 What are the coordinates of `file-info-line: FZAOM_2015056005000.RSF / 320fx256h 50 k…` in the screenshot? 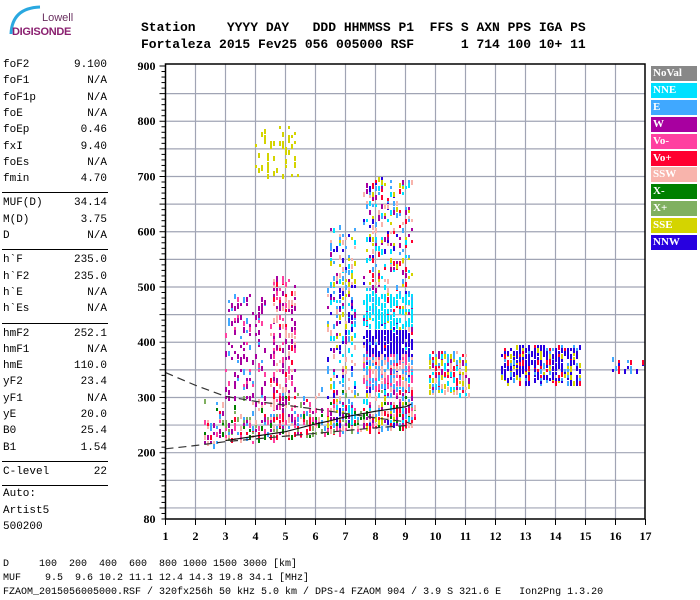 It's located at (303, 592).